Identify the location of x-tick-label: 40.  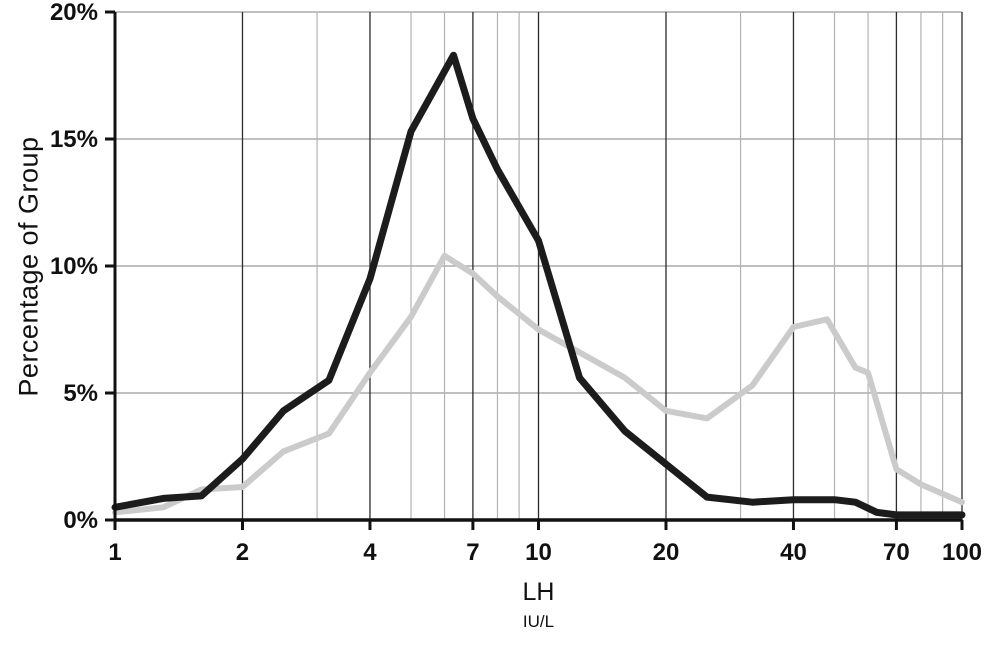
(793, 552).